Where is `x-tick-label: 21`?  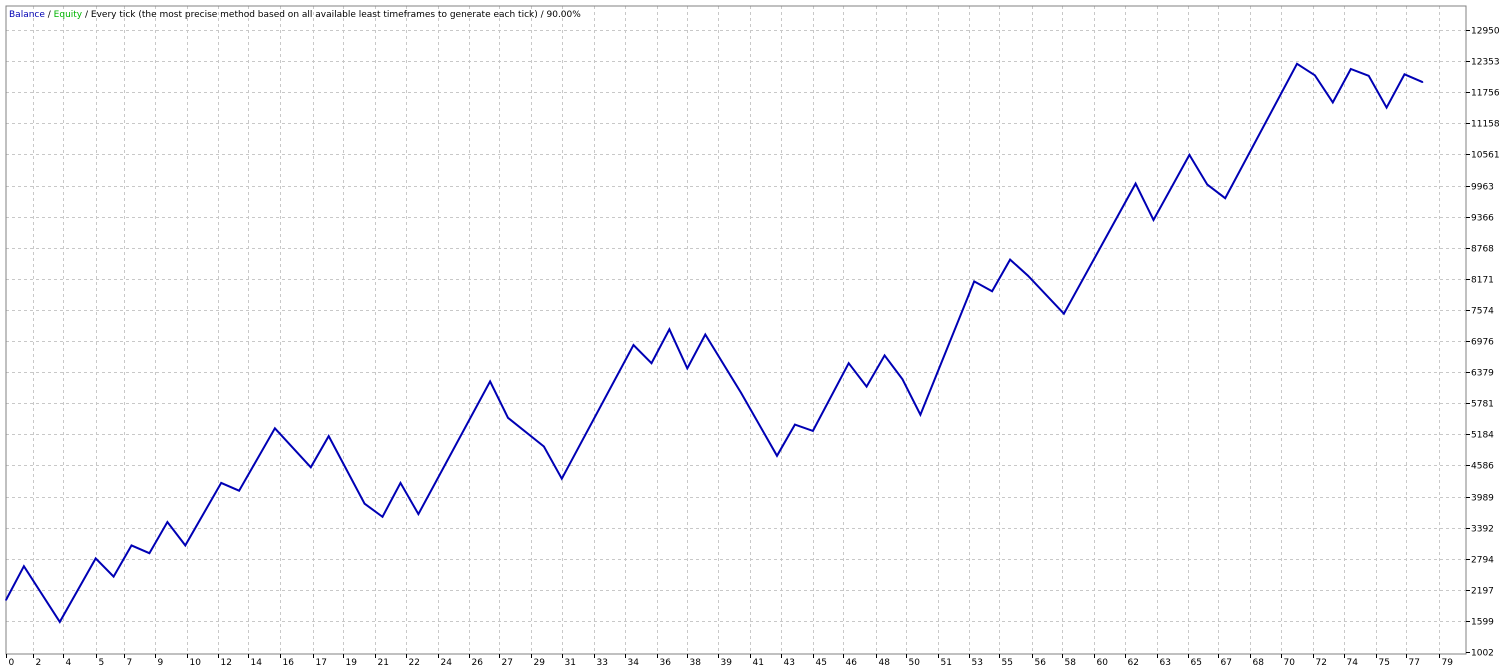 x-tick-label: 21 is located at coordinates (383, 663).